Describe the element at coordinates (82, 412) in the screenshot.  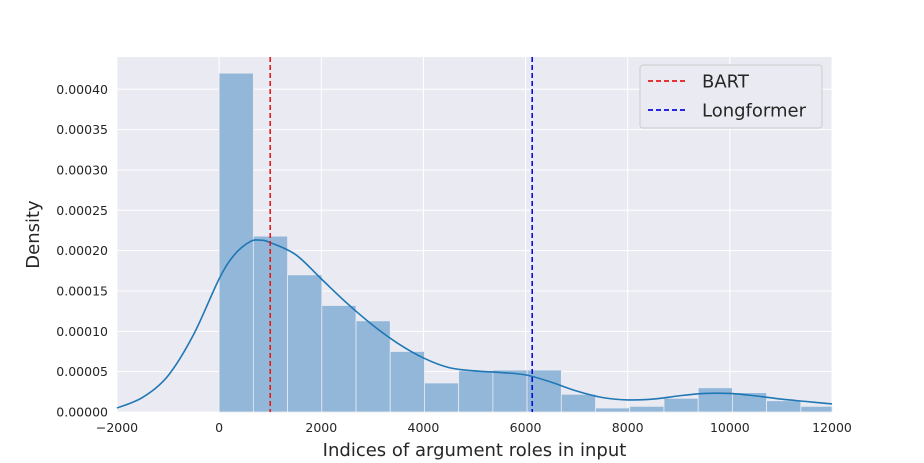
I see `y-tick-label: 0.00000` at that location.